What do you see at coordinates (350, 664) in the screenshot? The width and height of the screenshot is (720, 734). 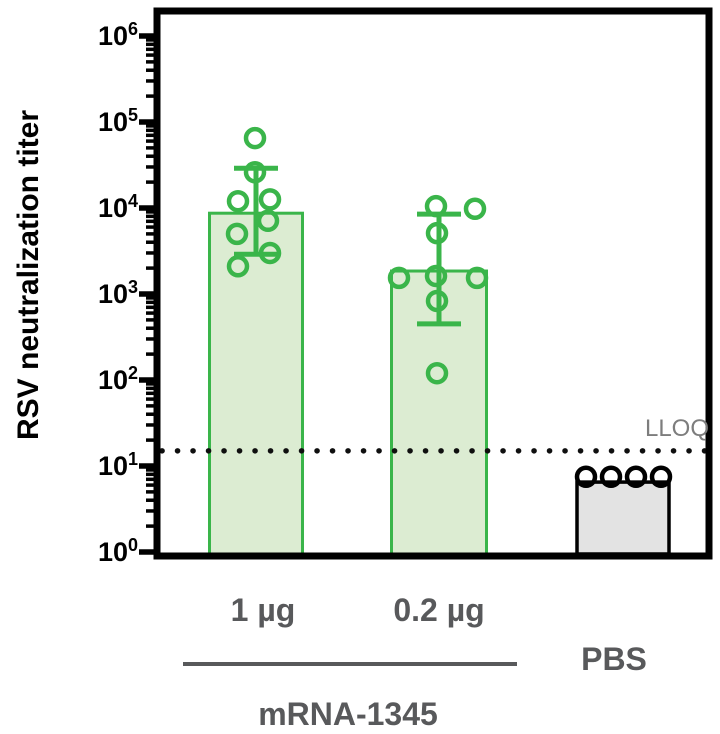 I see `group-bracket-line` at bounding box center [350, 664].